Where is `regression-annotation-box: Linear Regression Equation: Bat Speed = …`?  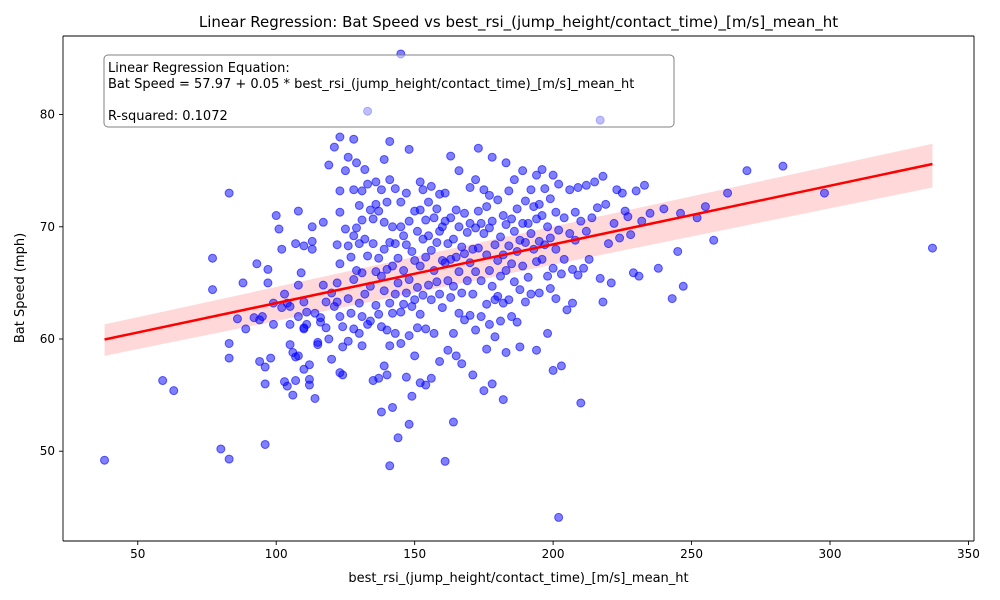 regression-annotation-box: Linear Regression Equation: Bat Speed = … is located at coordinates (389, 91).